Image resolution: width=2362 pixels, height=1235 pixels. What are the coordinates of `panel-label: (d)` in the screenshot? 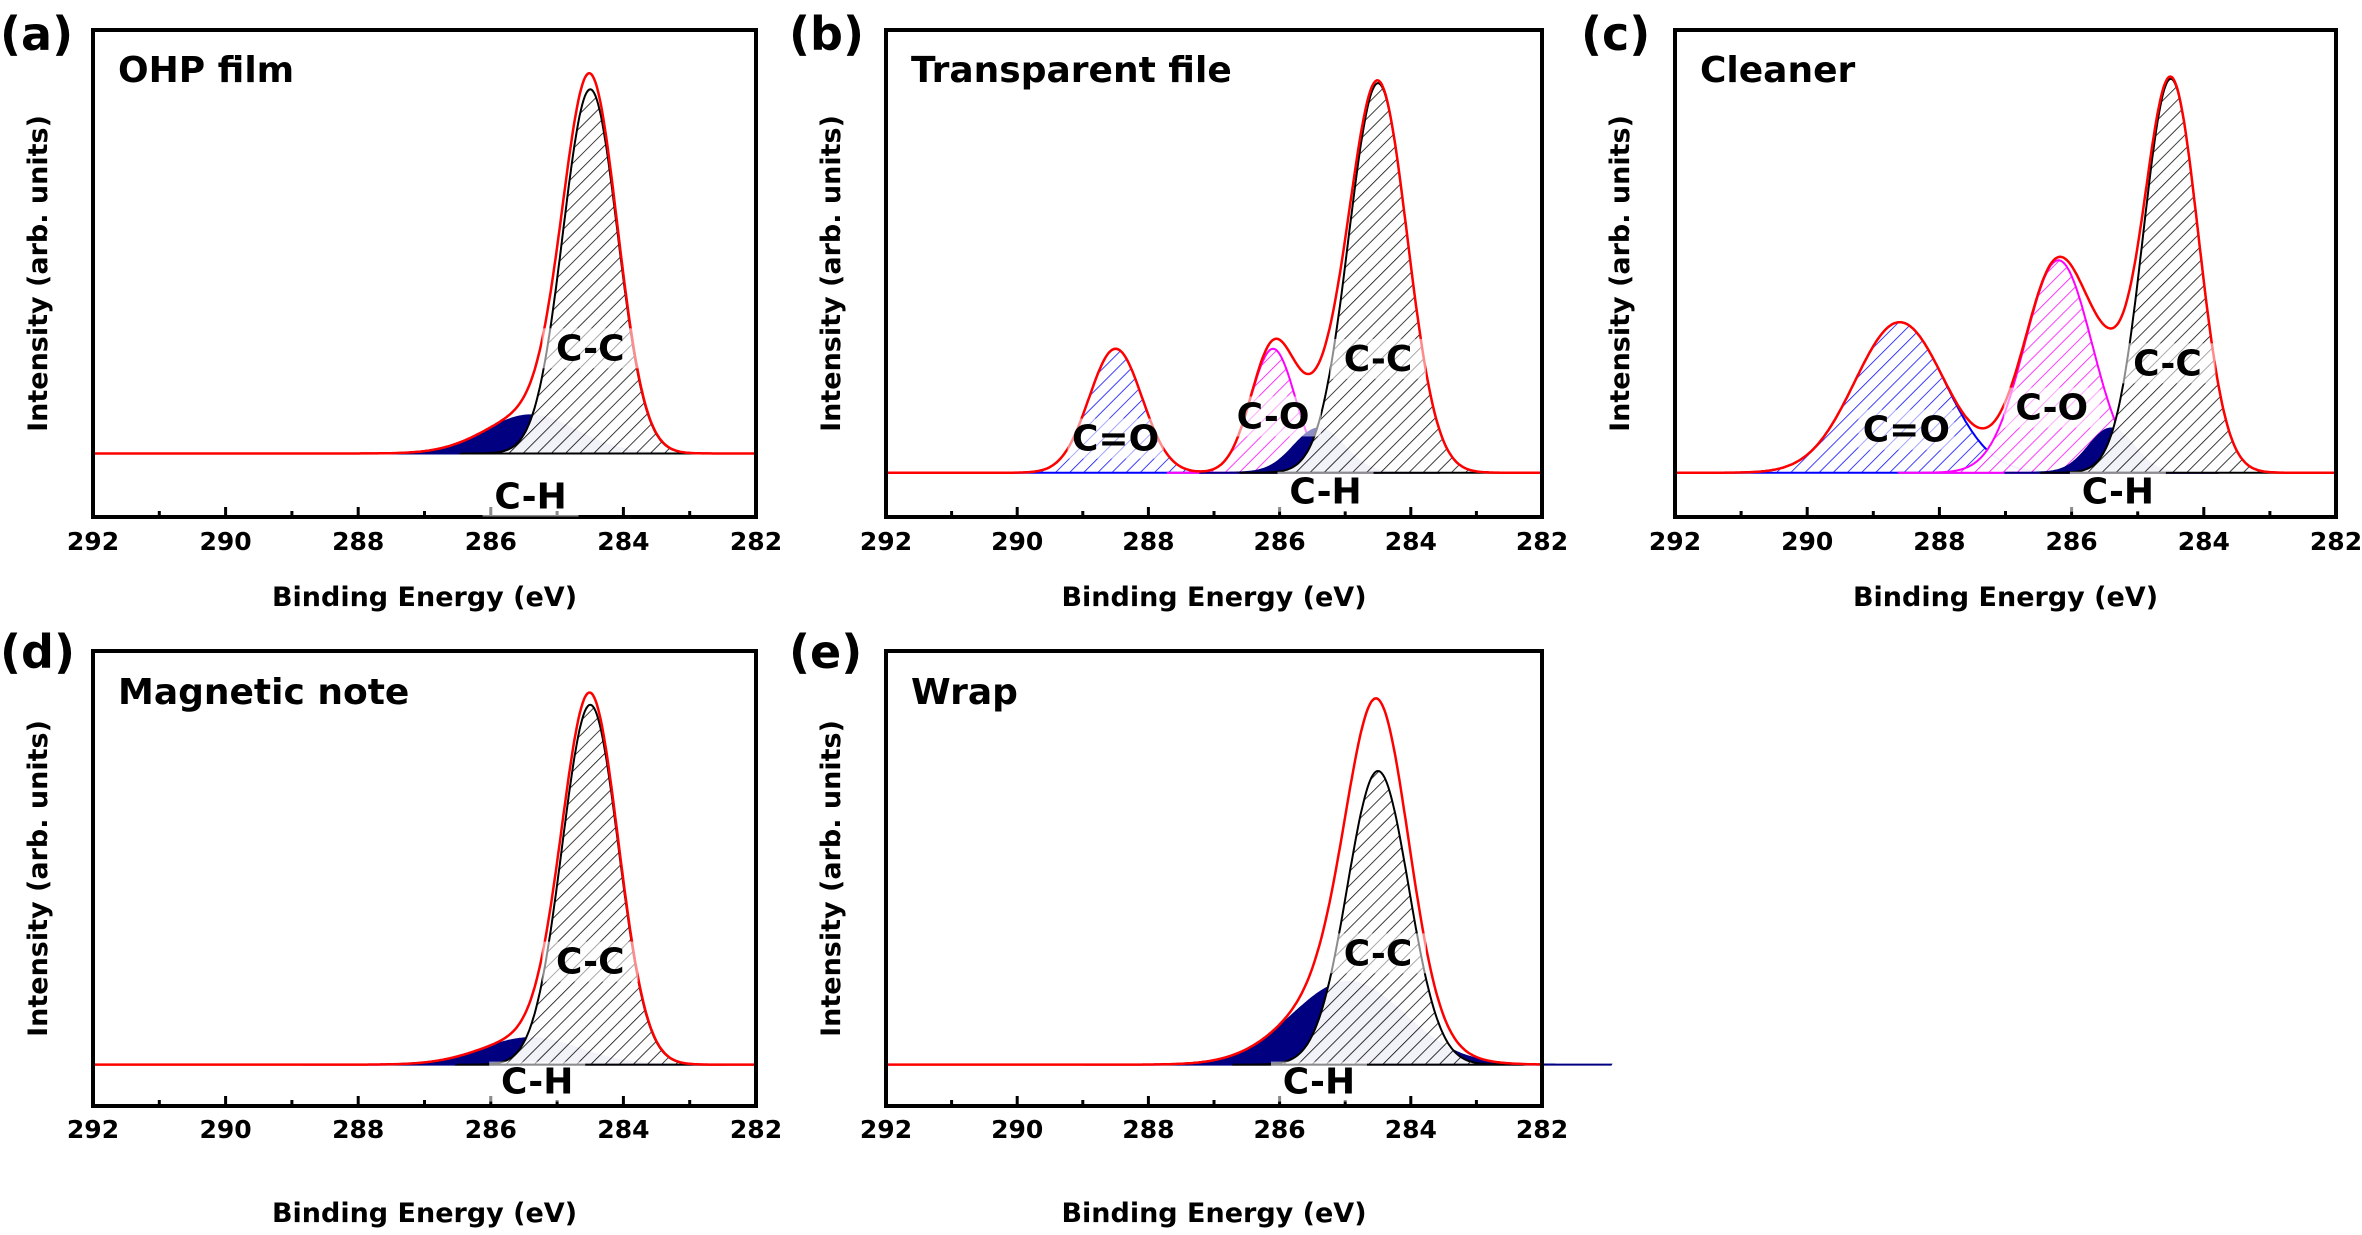 It's located at (37, 652).